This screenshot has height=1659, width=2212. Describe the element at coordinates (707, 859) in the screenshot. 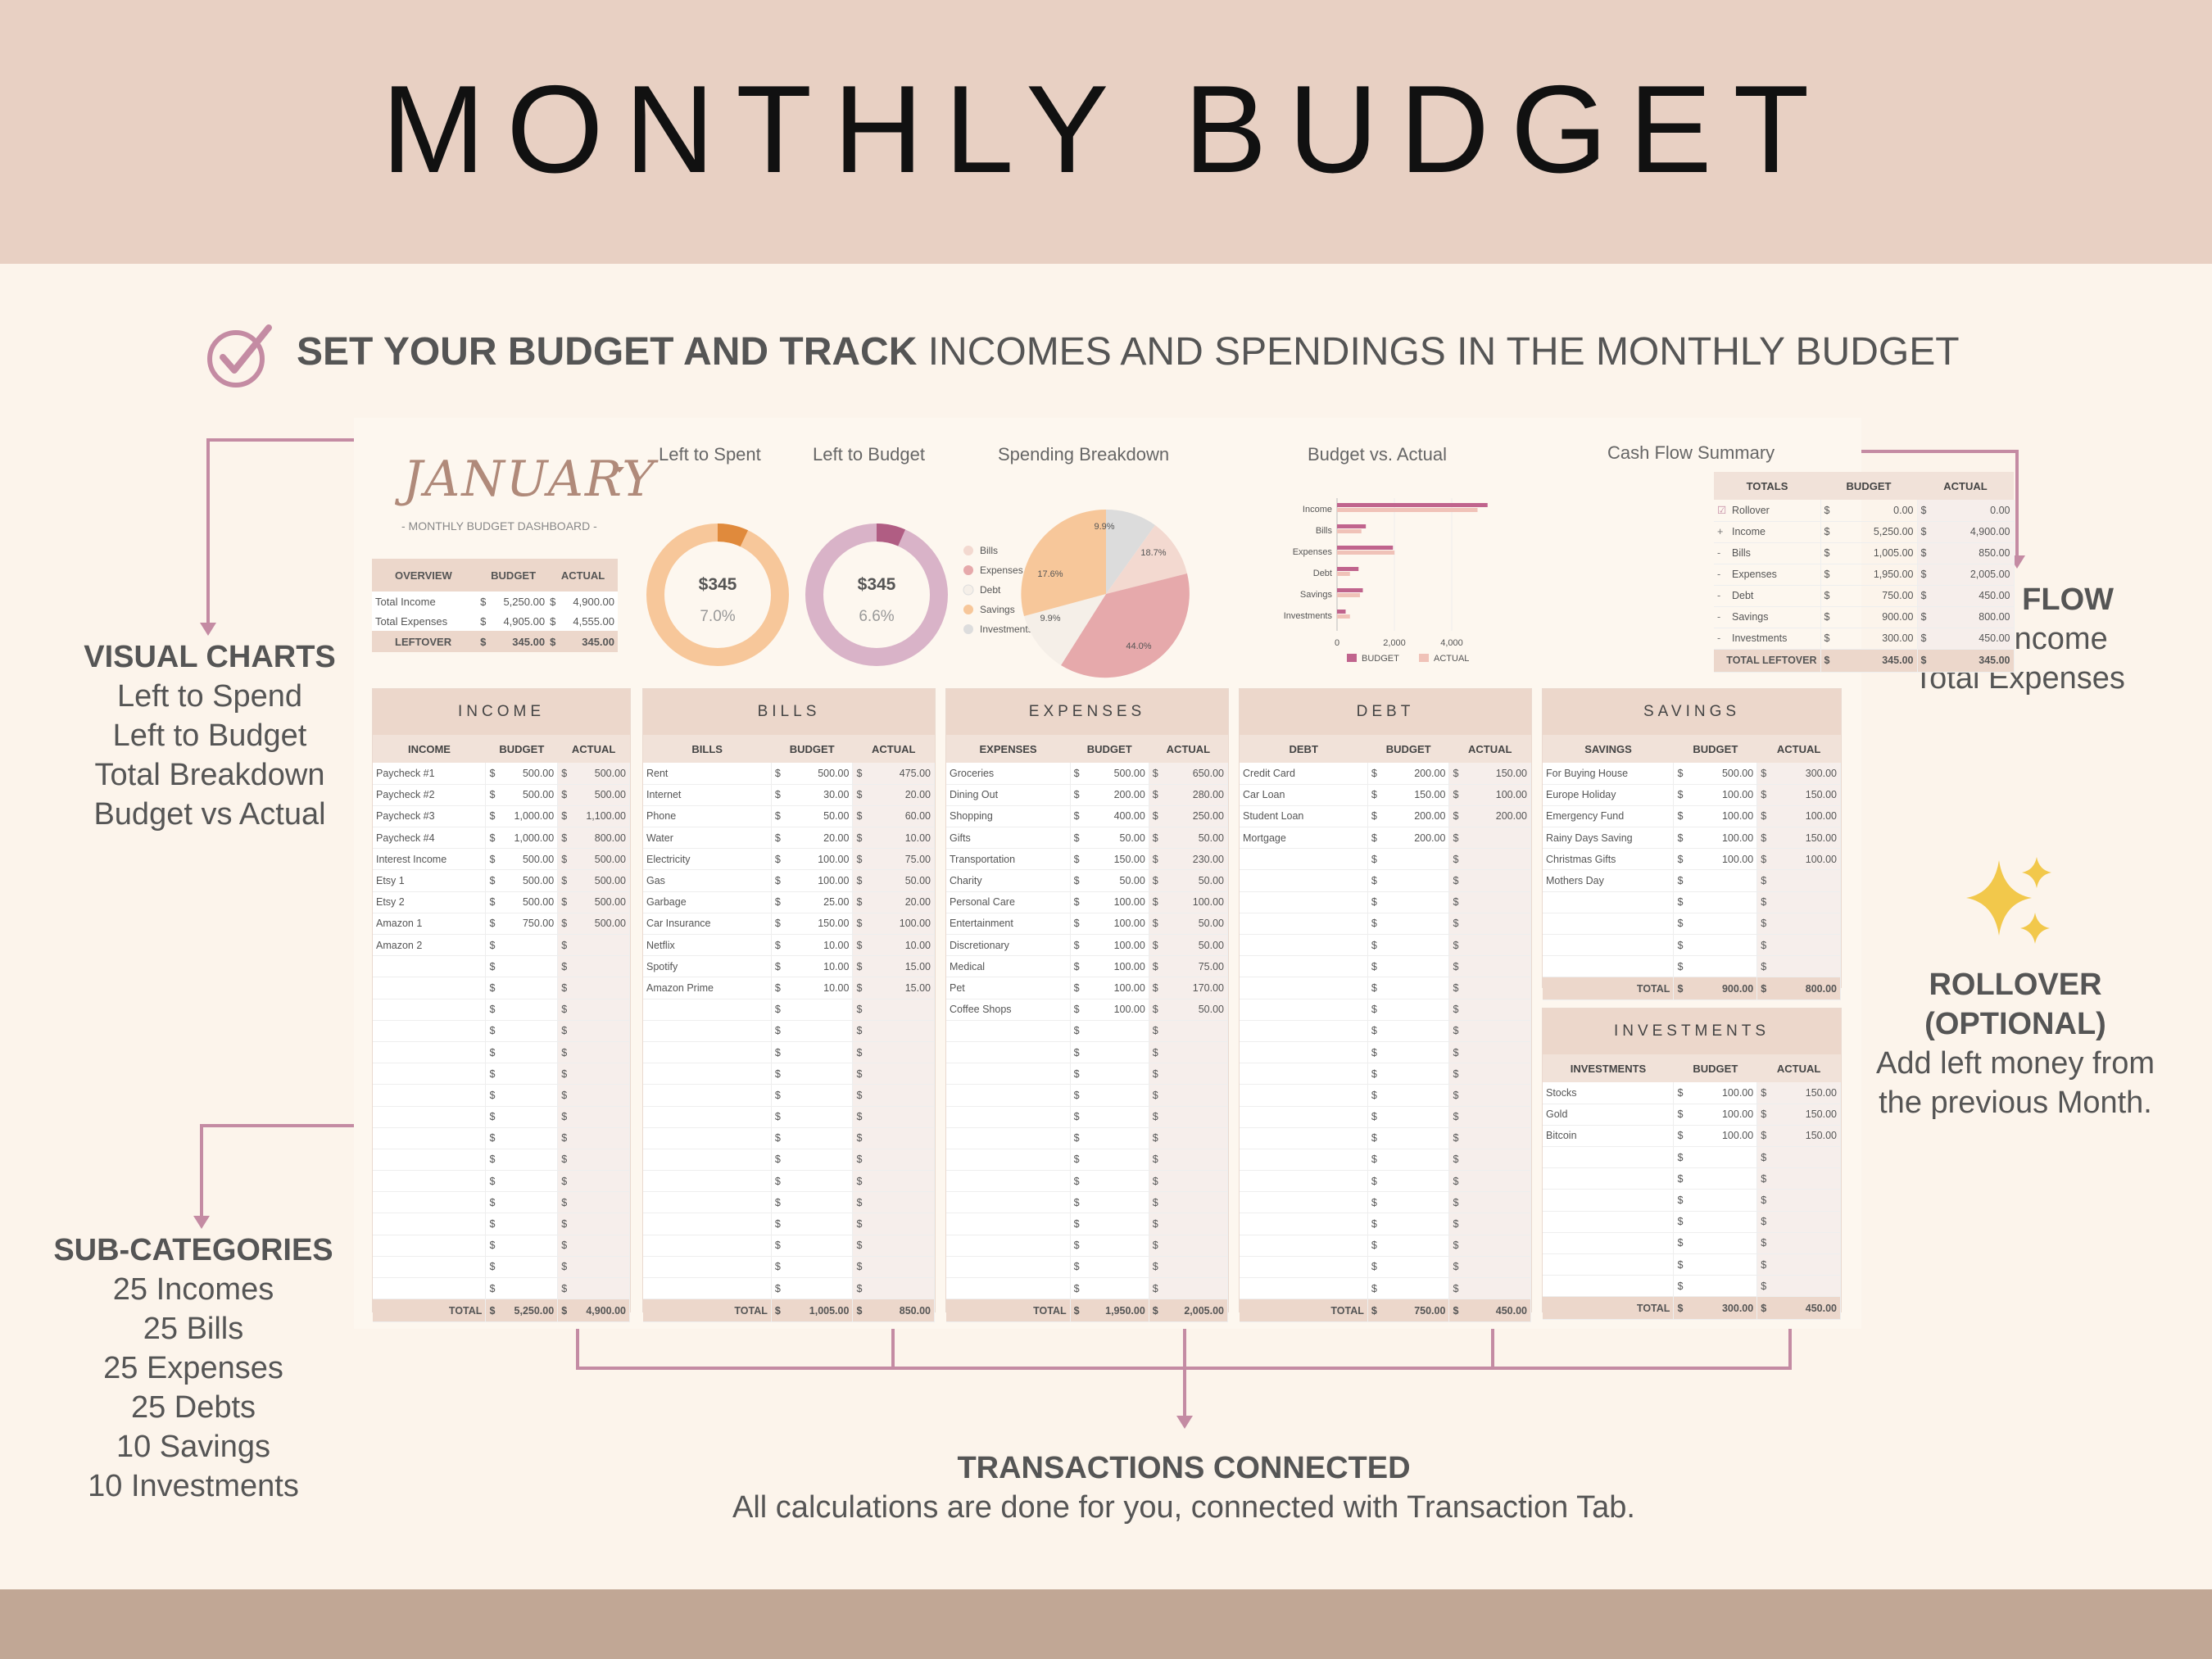

I see `category-cell: Electricity` at that location.